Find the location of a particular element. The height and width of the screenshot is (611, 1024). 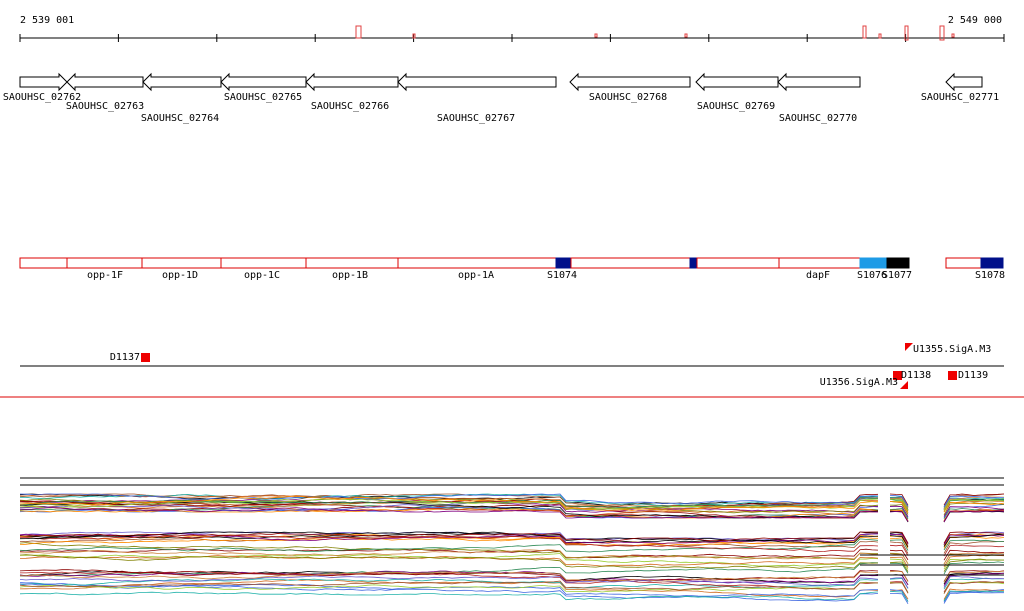

gene-label: SAOUHSC_02764 is located at coordinates (180, 118).